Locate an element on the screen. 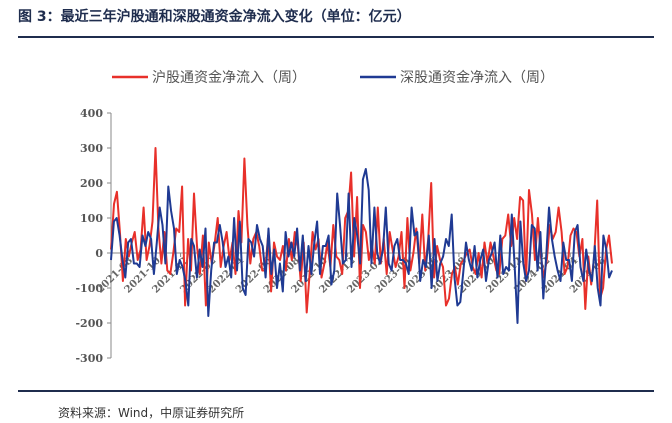 The width and height of the screenshot is (672, 423). y-tick-label: -300 is located at coordinates (89, 358).